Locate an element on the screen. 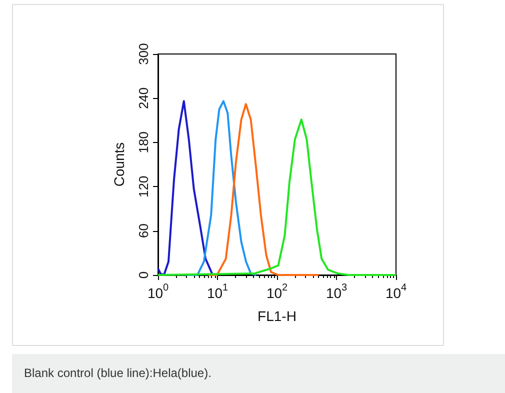  x-axis-title: FL1-H is located at coordinates (277, 316).